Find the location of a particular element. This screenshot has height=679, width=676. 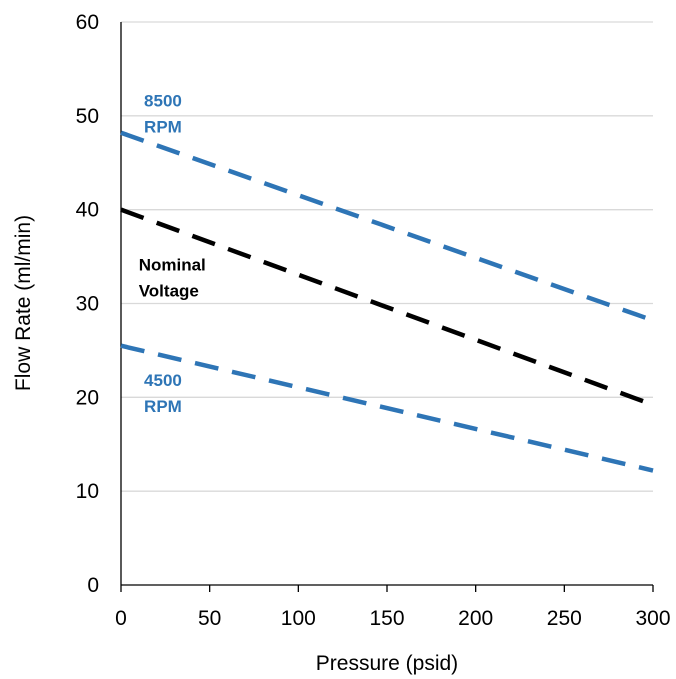

y-tick-label: 10 is located at coordinates (87, 491).